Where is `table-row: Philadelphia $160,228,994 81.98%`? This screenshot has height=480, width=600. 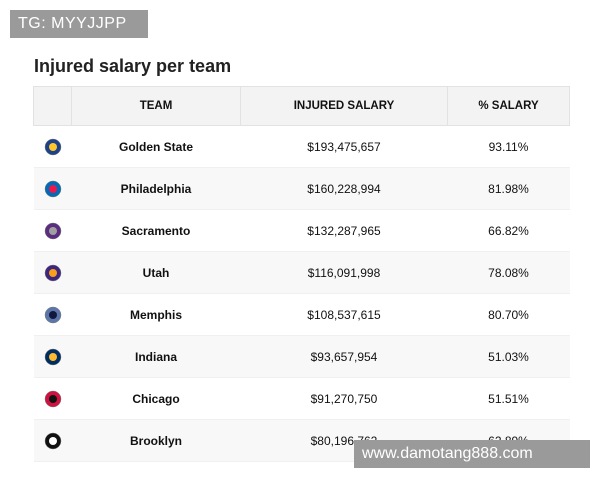 table-row: Philadelphia $160,228,994 81.98% is located at coordinates (301, 188).